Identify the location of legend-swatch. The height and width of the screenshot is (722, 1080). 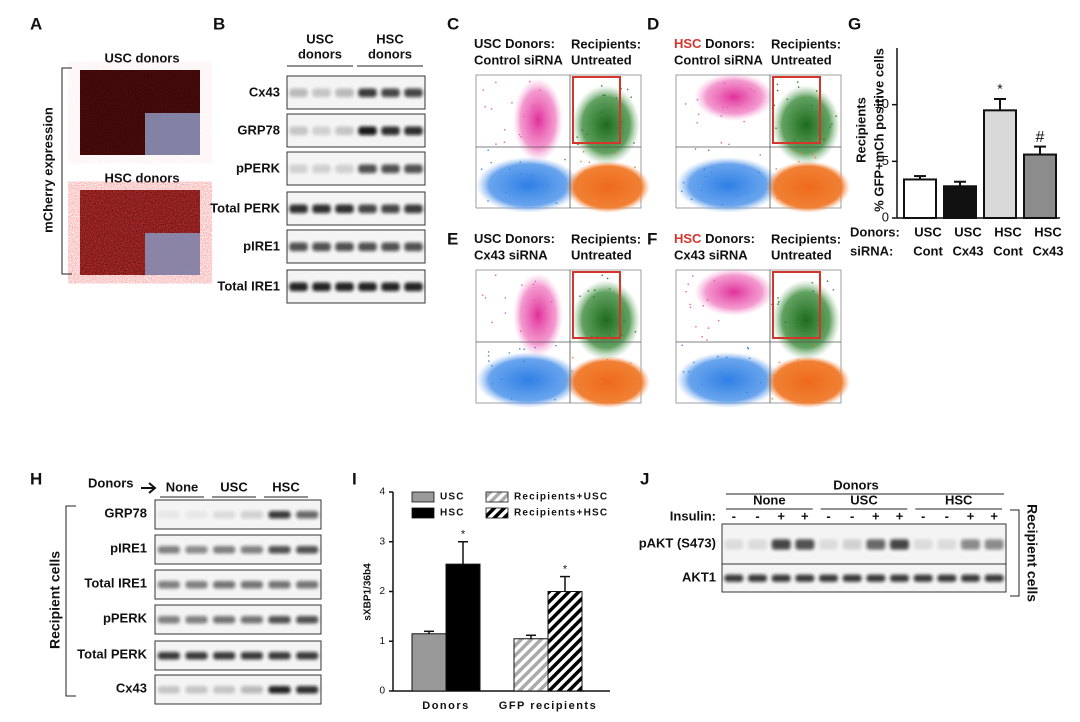
(497, 513).